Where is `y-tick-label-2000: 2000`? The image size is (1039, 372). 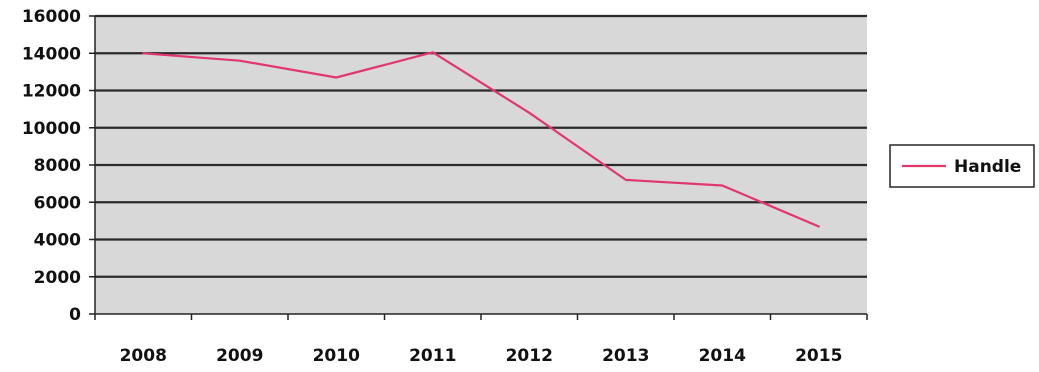
y-tick-label-2000: 2000 is located at coordinates (57, 278).